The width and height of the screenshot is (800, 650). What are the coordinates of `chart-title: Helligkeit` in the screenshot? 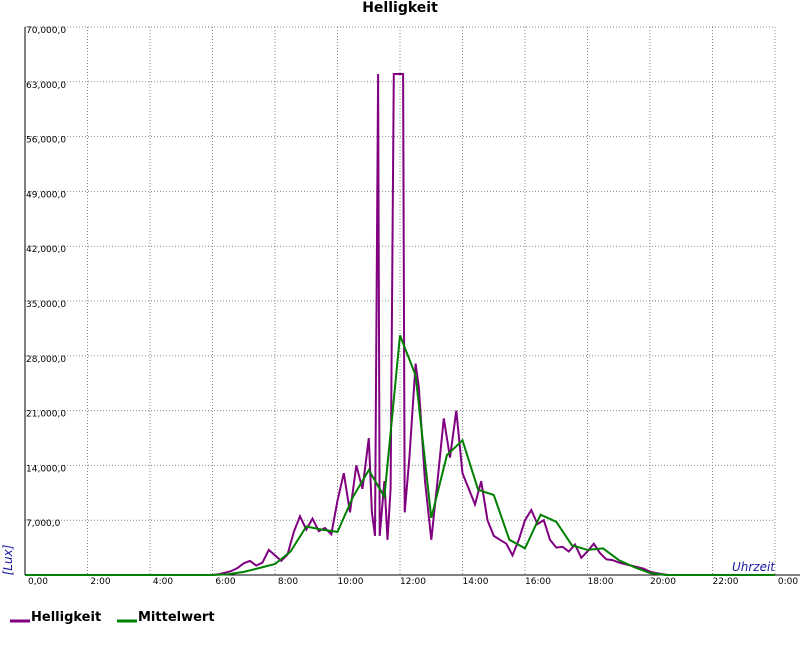 It's located at (400, 8).